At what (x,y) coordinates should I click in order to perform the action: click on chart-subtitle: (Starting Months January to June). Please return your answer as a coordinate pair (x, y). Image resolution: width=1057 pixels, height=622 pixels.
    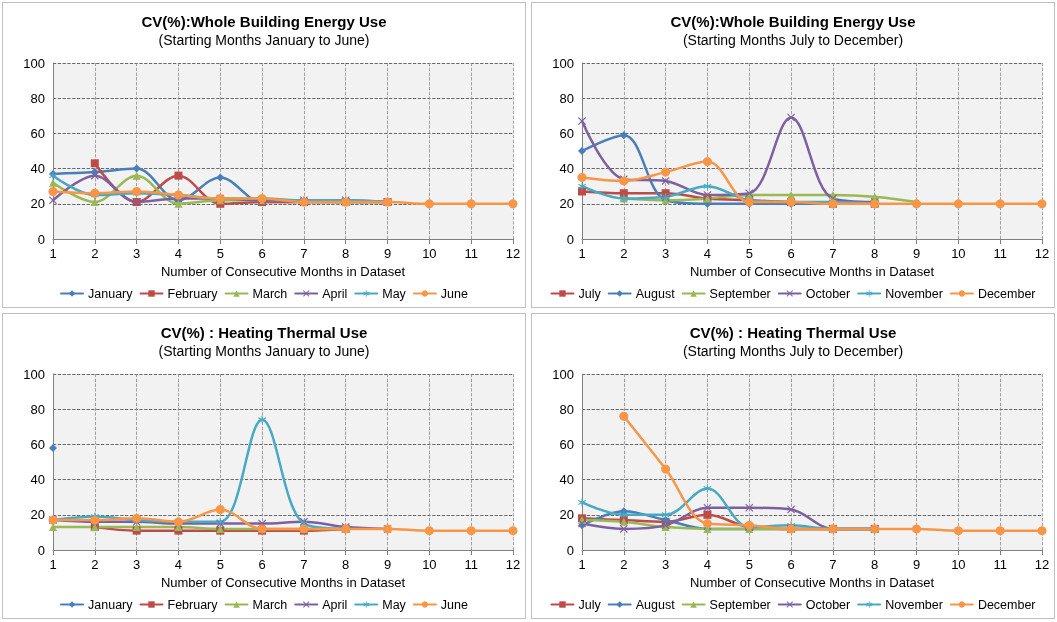
    Looking at the image, I should click on (264, 351).